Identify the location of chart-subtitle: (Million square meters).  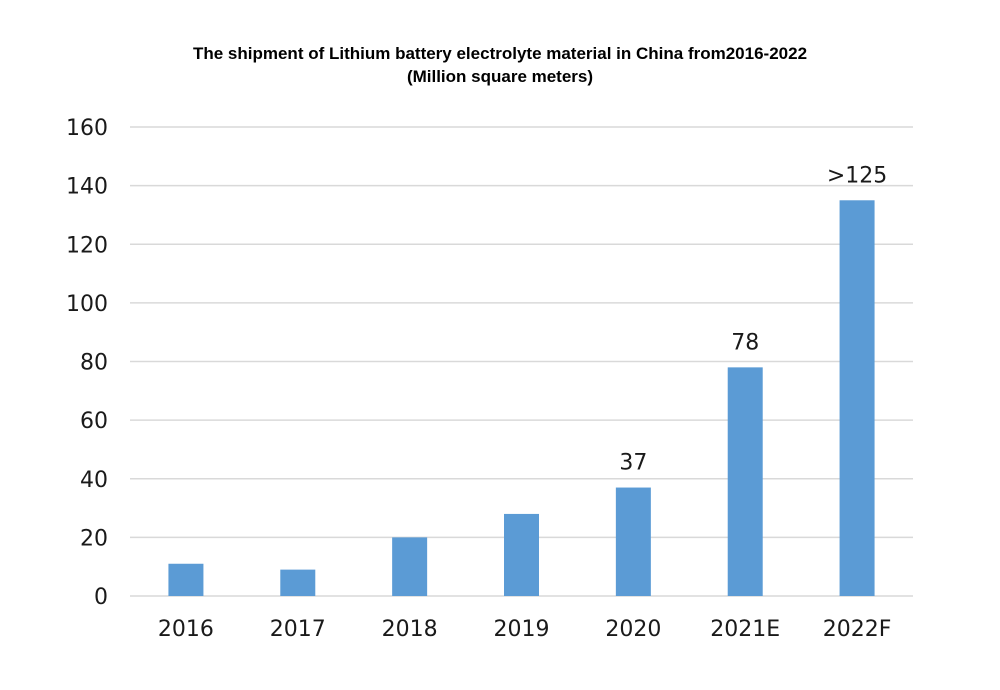
(500, 76).